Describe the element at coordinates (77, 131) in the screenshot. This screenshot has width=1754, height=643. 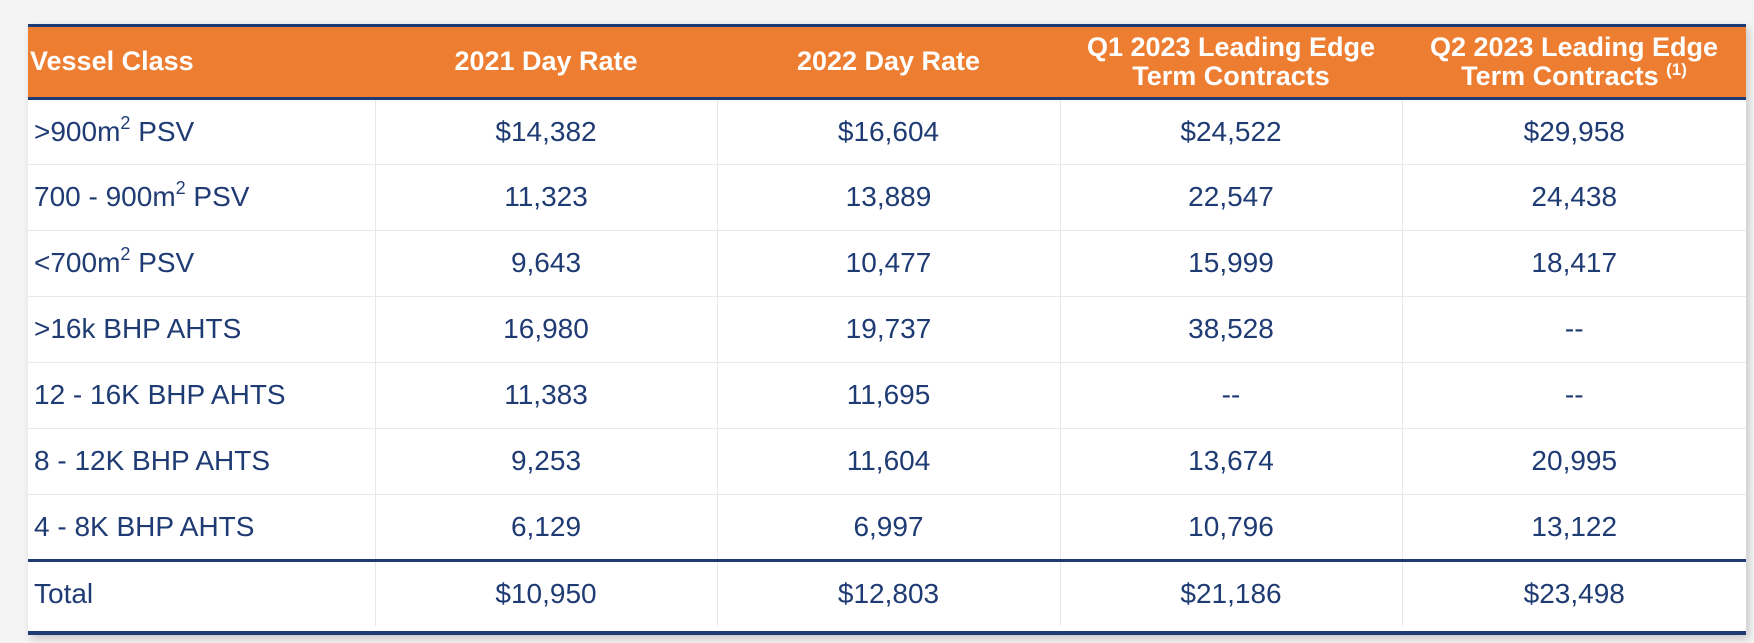
I see `vessel-class-label: >900m` at that location.